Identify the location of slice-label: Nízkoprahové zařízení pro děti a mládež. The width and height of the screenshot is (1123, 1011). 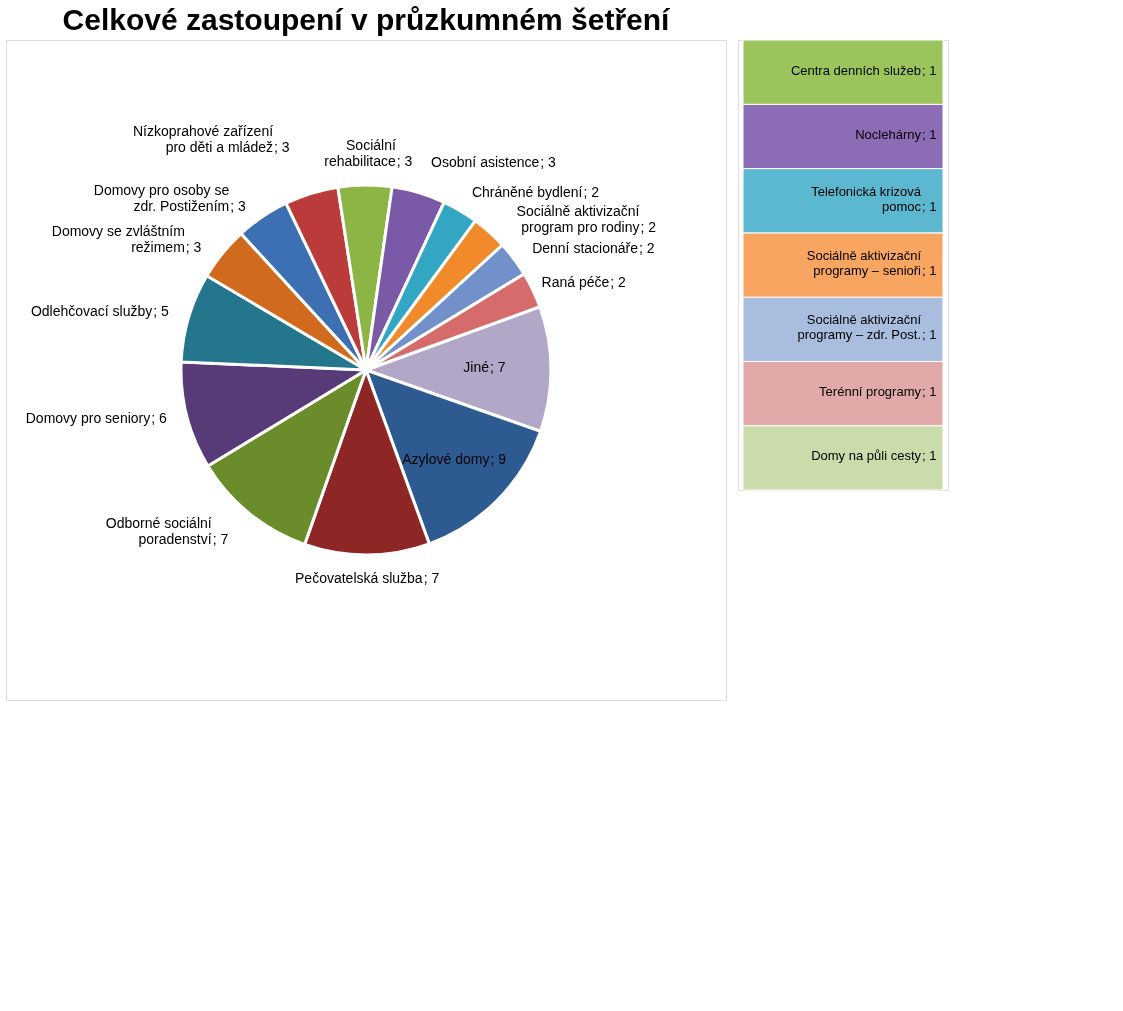
(203, 138).